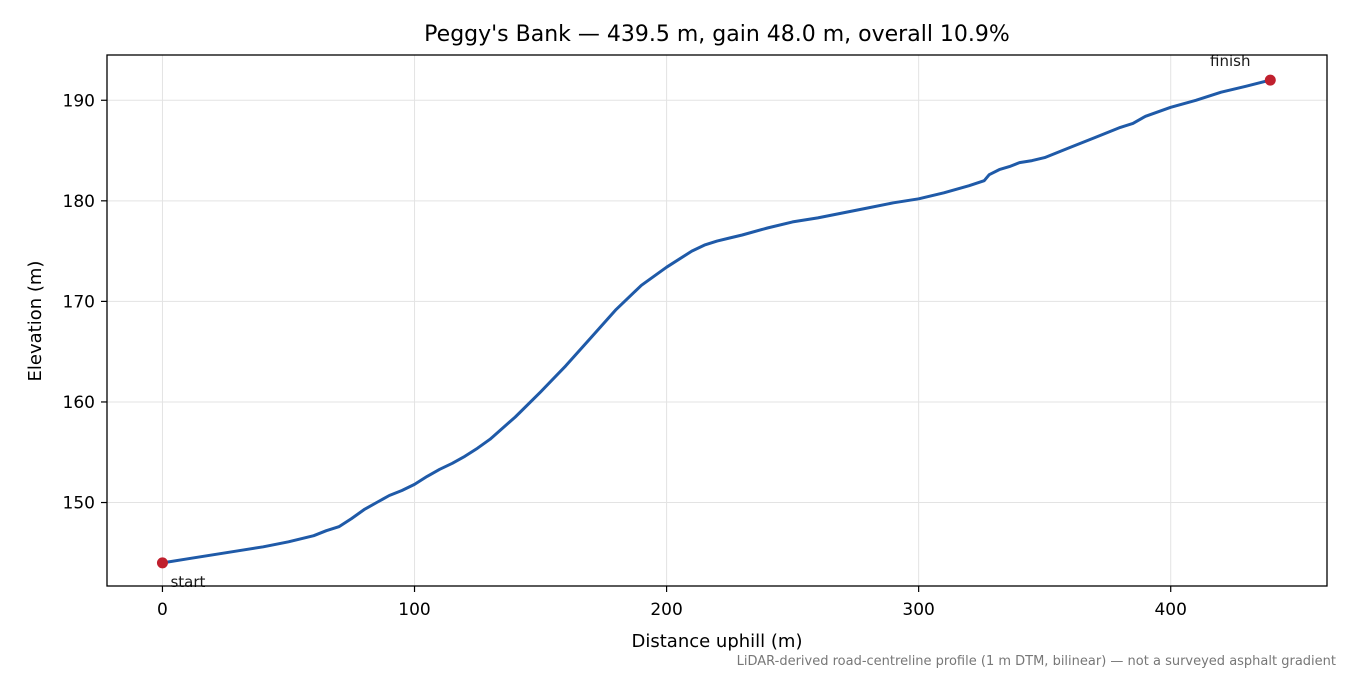 This screenshot has height=675, width=1350. I want to click on y-tick-label: 190, so click(79, 101).